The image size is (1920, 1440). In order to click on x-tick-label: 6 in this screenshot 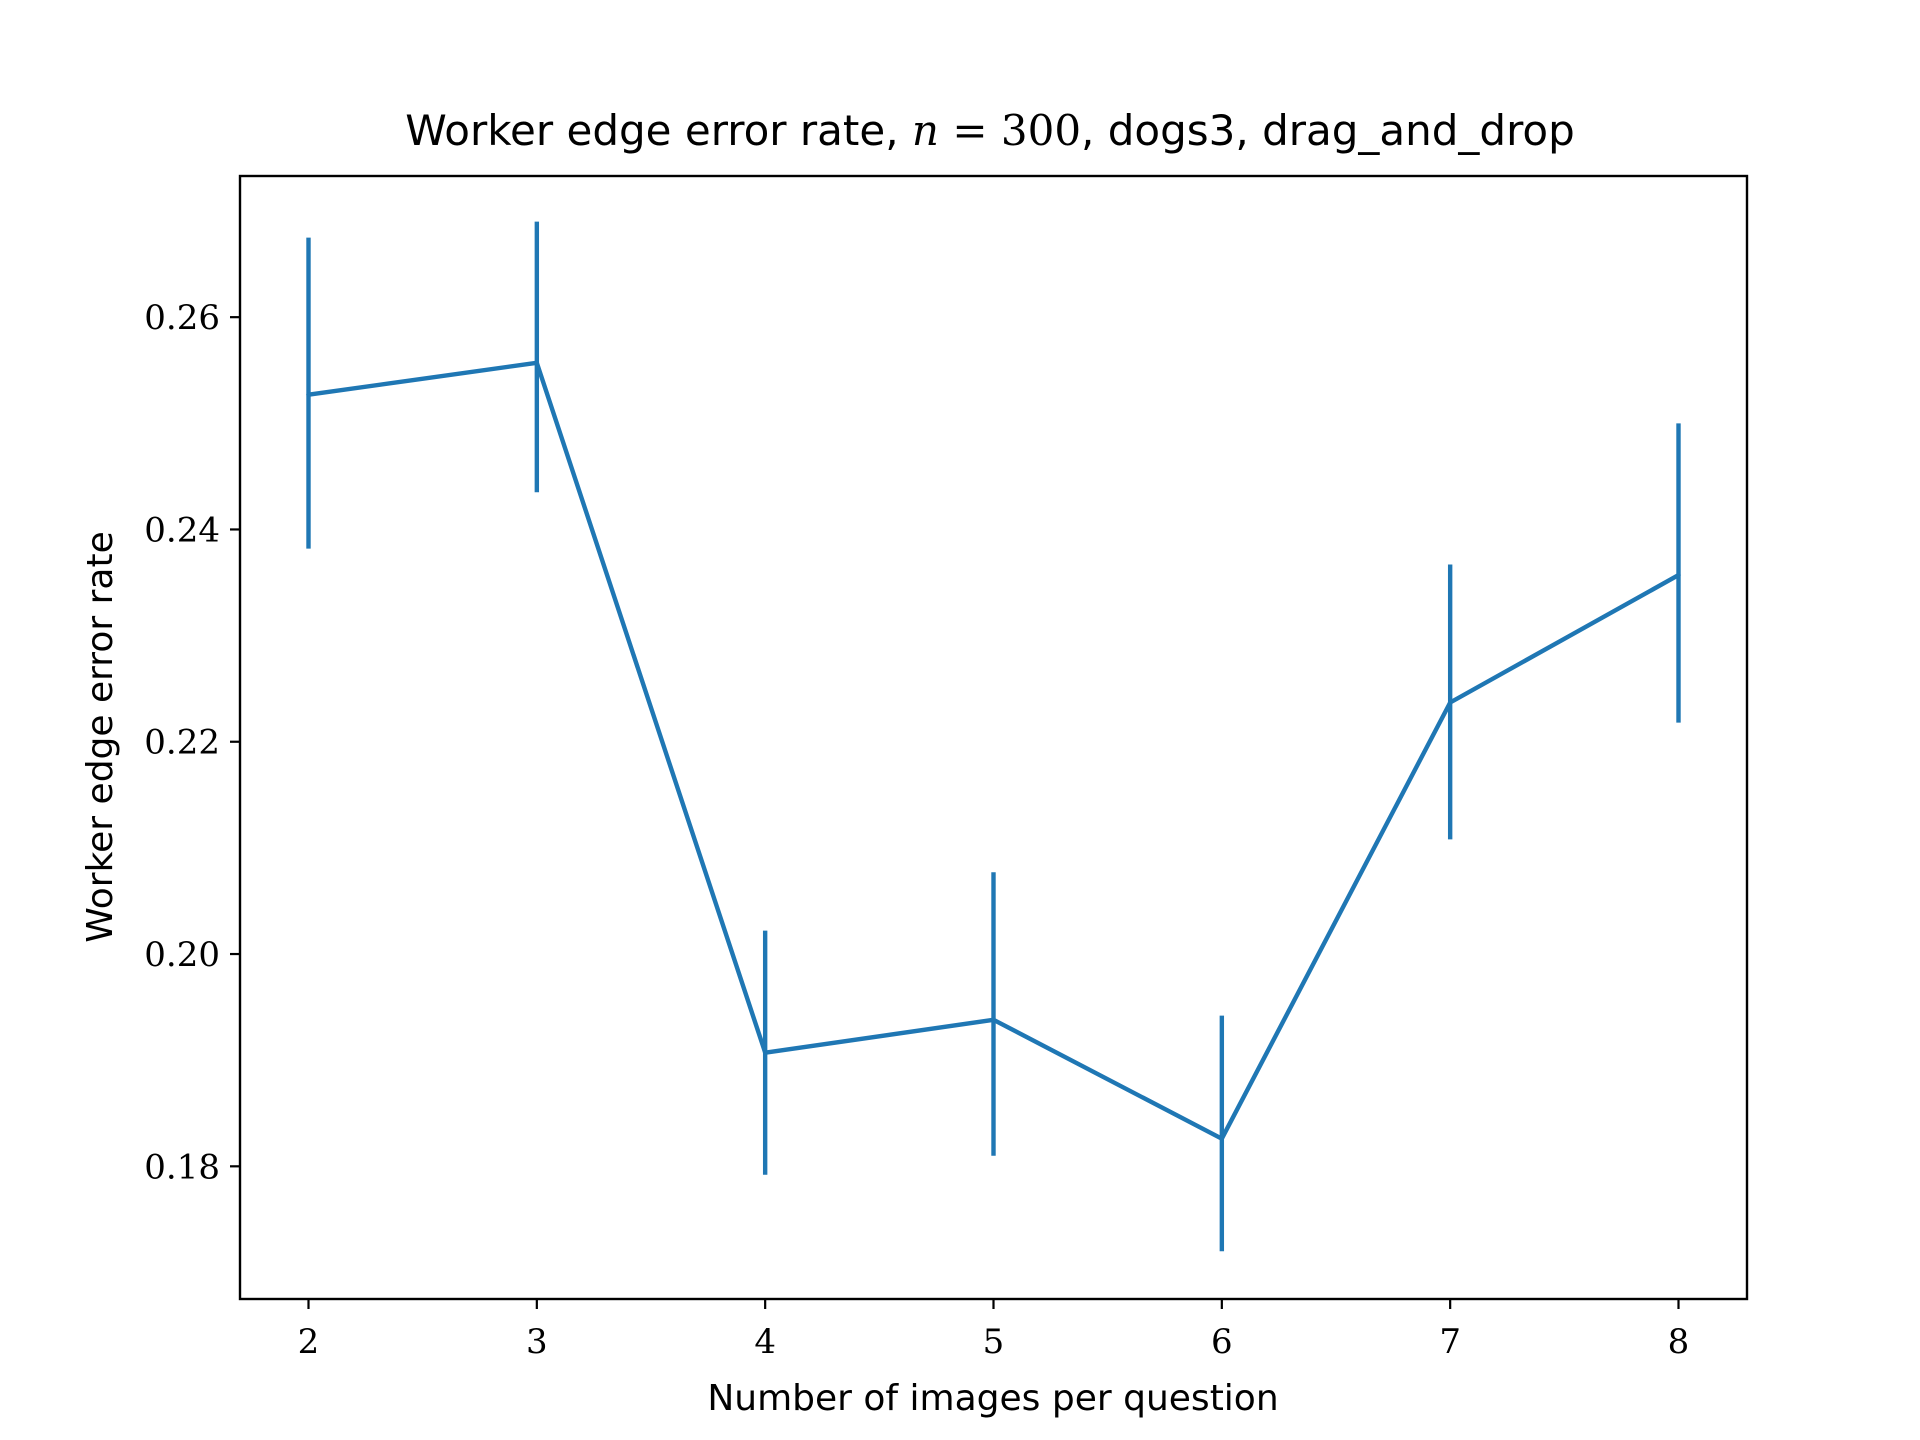, I will do `click(1222, 1342)`.